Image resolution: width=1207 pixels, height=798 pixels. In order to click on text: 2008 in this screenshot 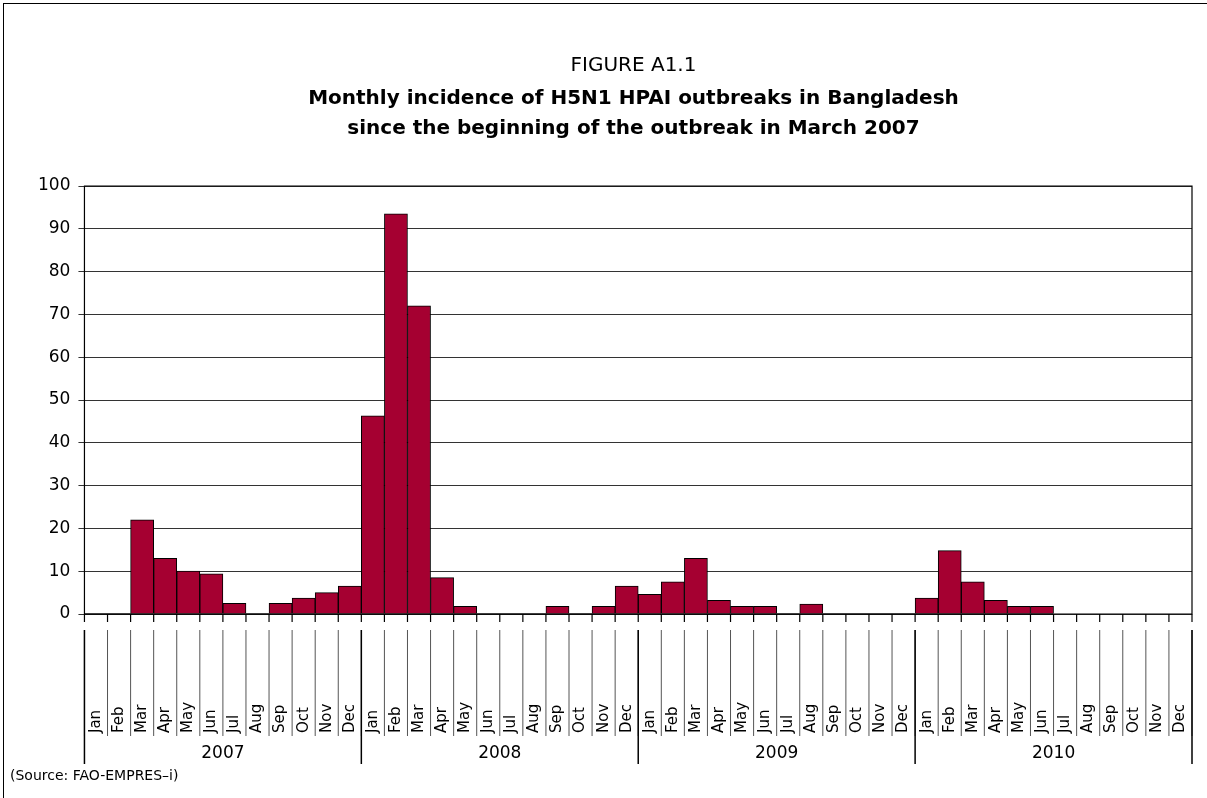, I will do `click(500, 752)`.